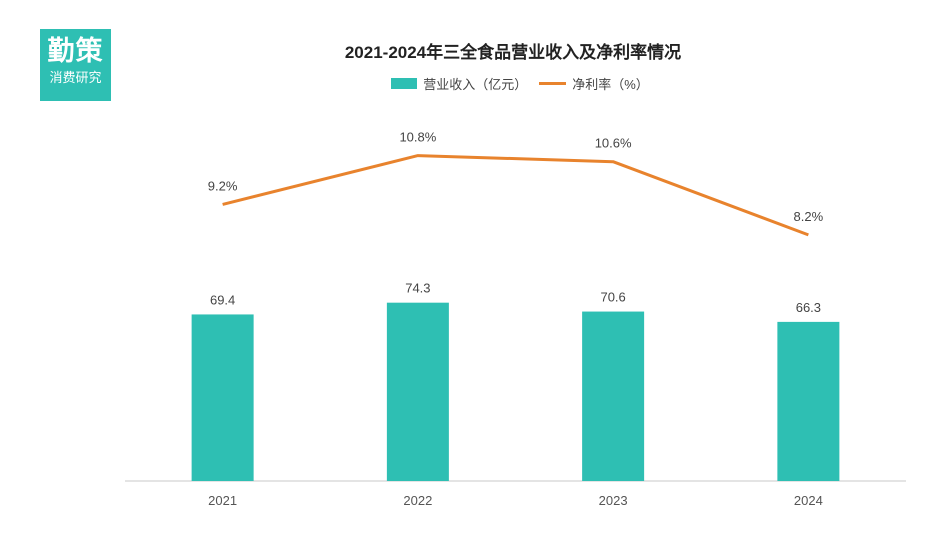  What do you see at coordinates (75, 51) in the screenshot?
I see `logo-main-text: 勤策` at bounding box center [75, 51].